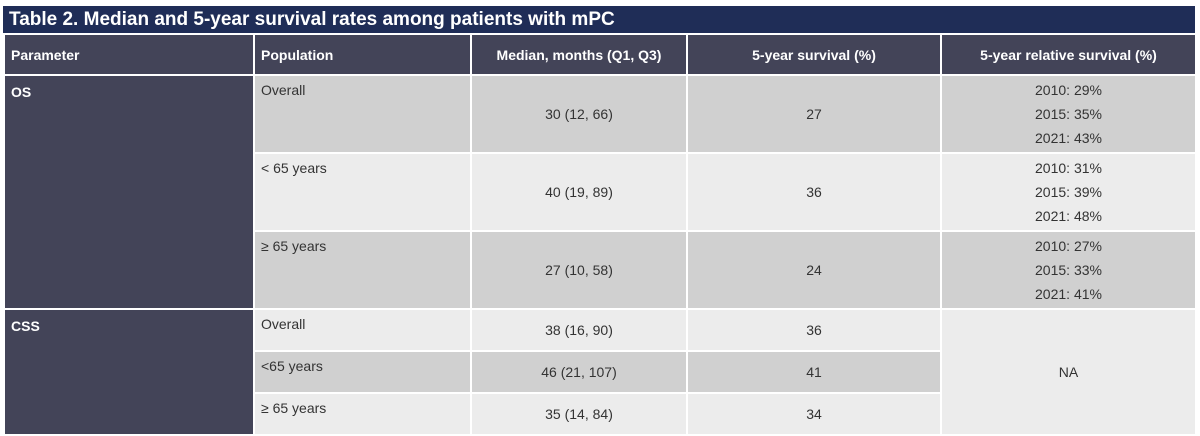 This screenshot has width=1200, height=436. Describe the element at coordinates (579, 192) in the screenshot. I see `median-cell: 40 (19, 89)` at that location.